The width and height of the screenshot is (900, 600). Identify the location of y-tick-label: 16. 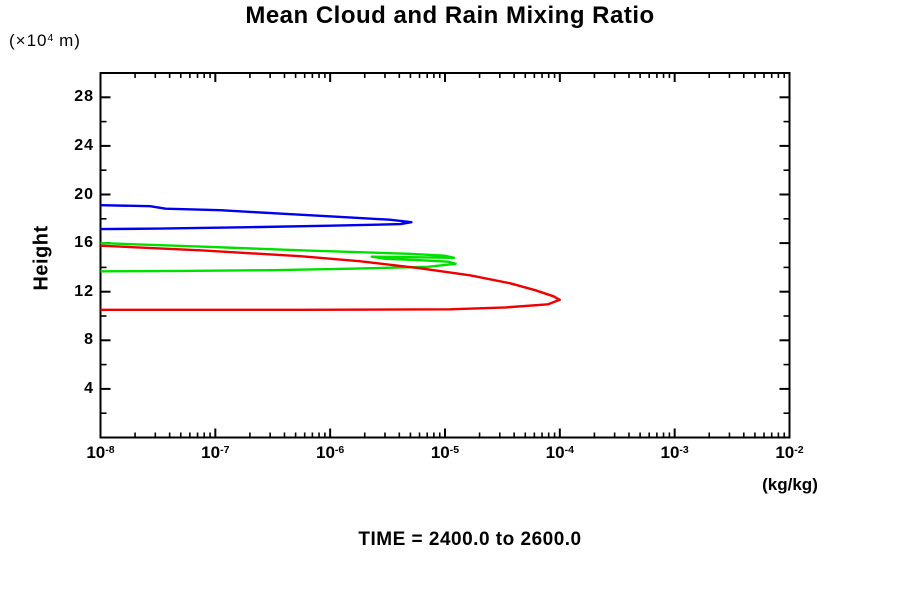
(84, 243).